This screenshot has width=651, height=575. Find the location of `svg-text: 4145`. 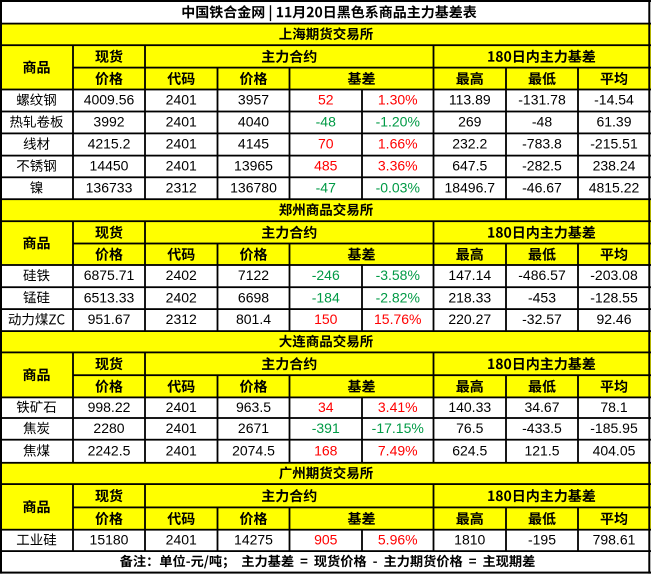

svg-text: 4145 is located at coordinates (253, 144).